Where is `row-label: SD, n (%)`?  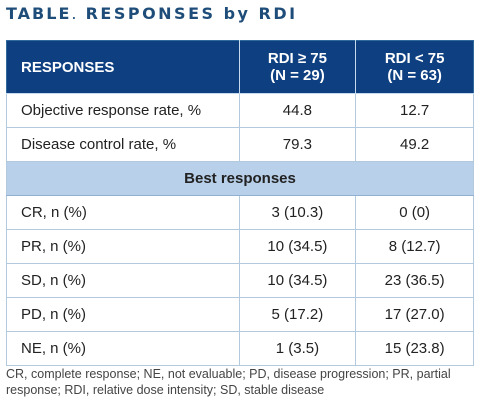
row-label: SD, n (%) is located at coordinates (123, 280).